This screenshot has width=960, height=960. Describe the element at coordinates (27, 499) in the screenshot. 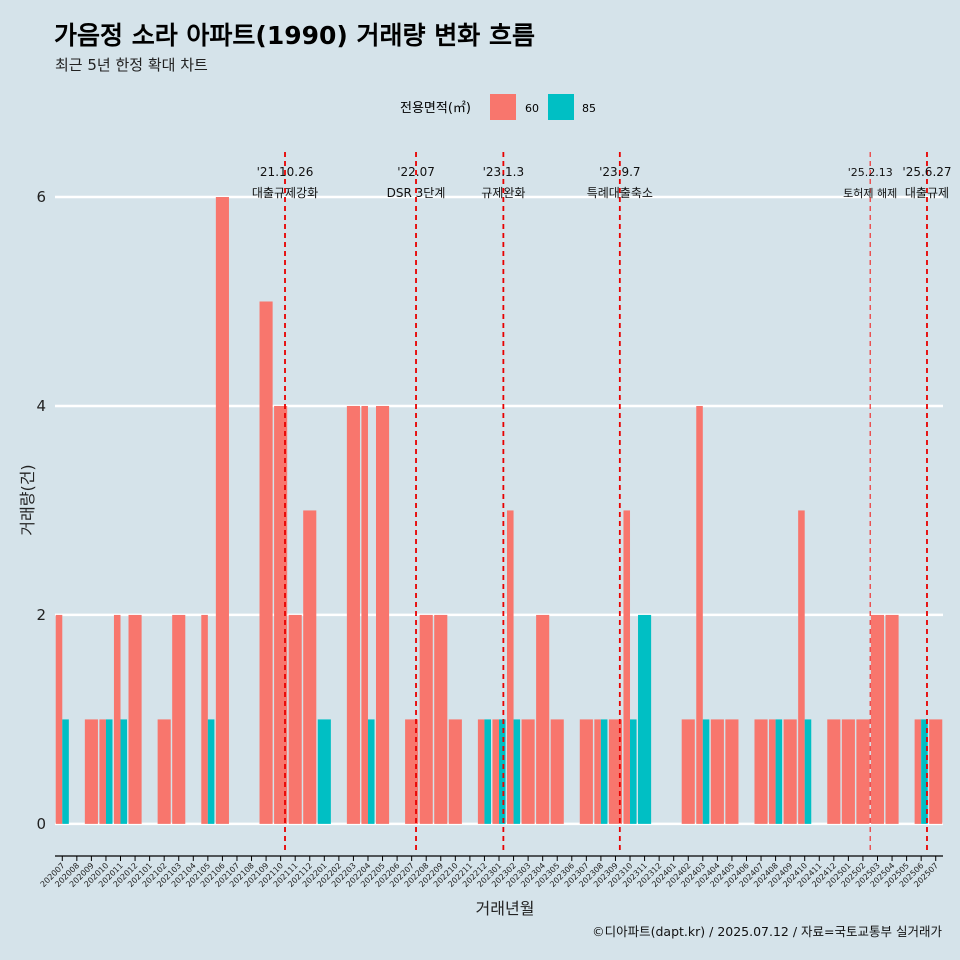

I see `y-axis-label: 거래량(건)` at that location.